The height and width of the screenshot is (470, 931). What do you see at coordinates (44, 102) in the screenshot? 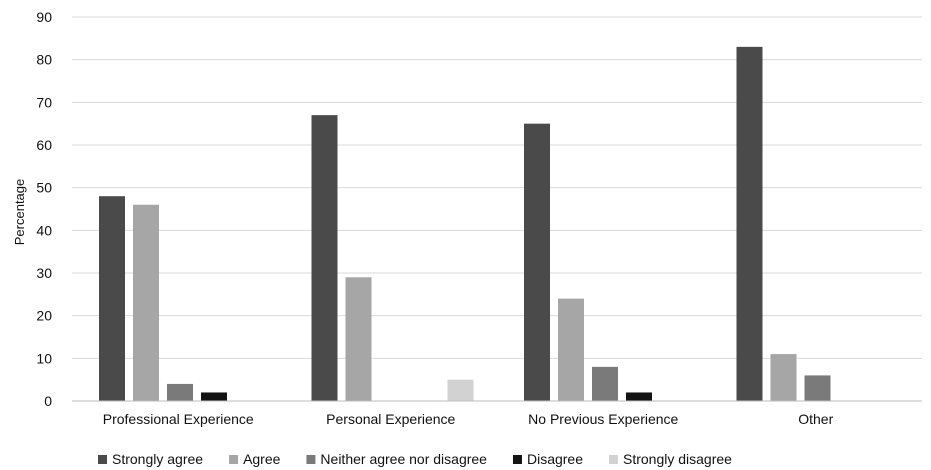
I see `y-tick-label: 70` at bounding box center [44, 102].